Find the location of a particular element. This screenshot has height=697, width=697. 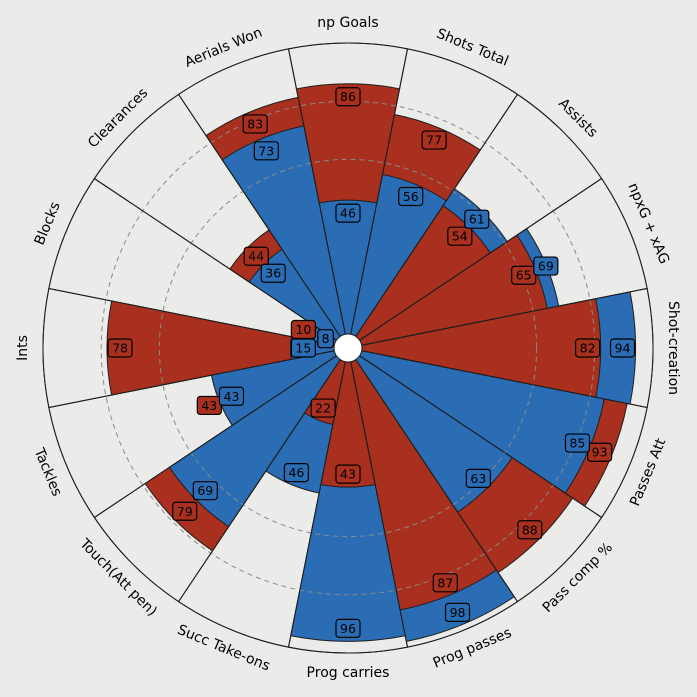

series-a-value-label: 54 is located at coordinates (460, 236).